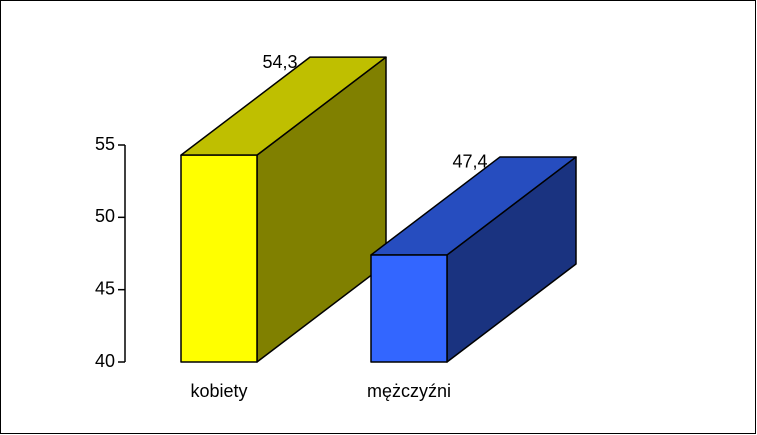 The width and height of the screenshot is (757, 435). What do you see at coordinates (279, 62) in the screenshot?
I see `value-label: 54,3` at bounding box center [279, 62].